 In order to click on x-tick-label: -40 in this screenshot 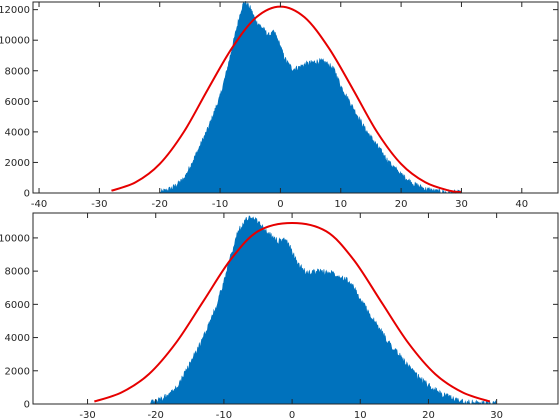, I will do `click(39, 204)`.